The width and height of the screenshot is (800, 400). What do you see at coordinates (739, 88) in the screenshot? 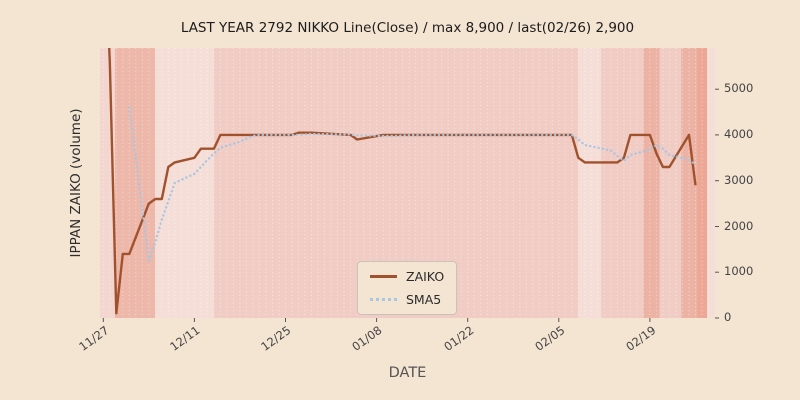
I see `y-tick-label: 5000` at bounding box center [739, 88].